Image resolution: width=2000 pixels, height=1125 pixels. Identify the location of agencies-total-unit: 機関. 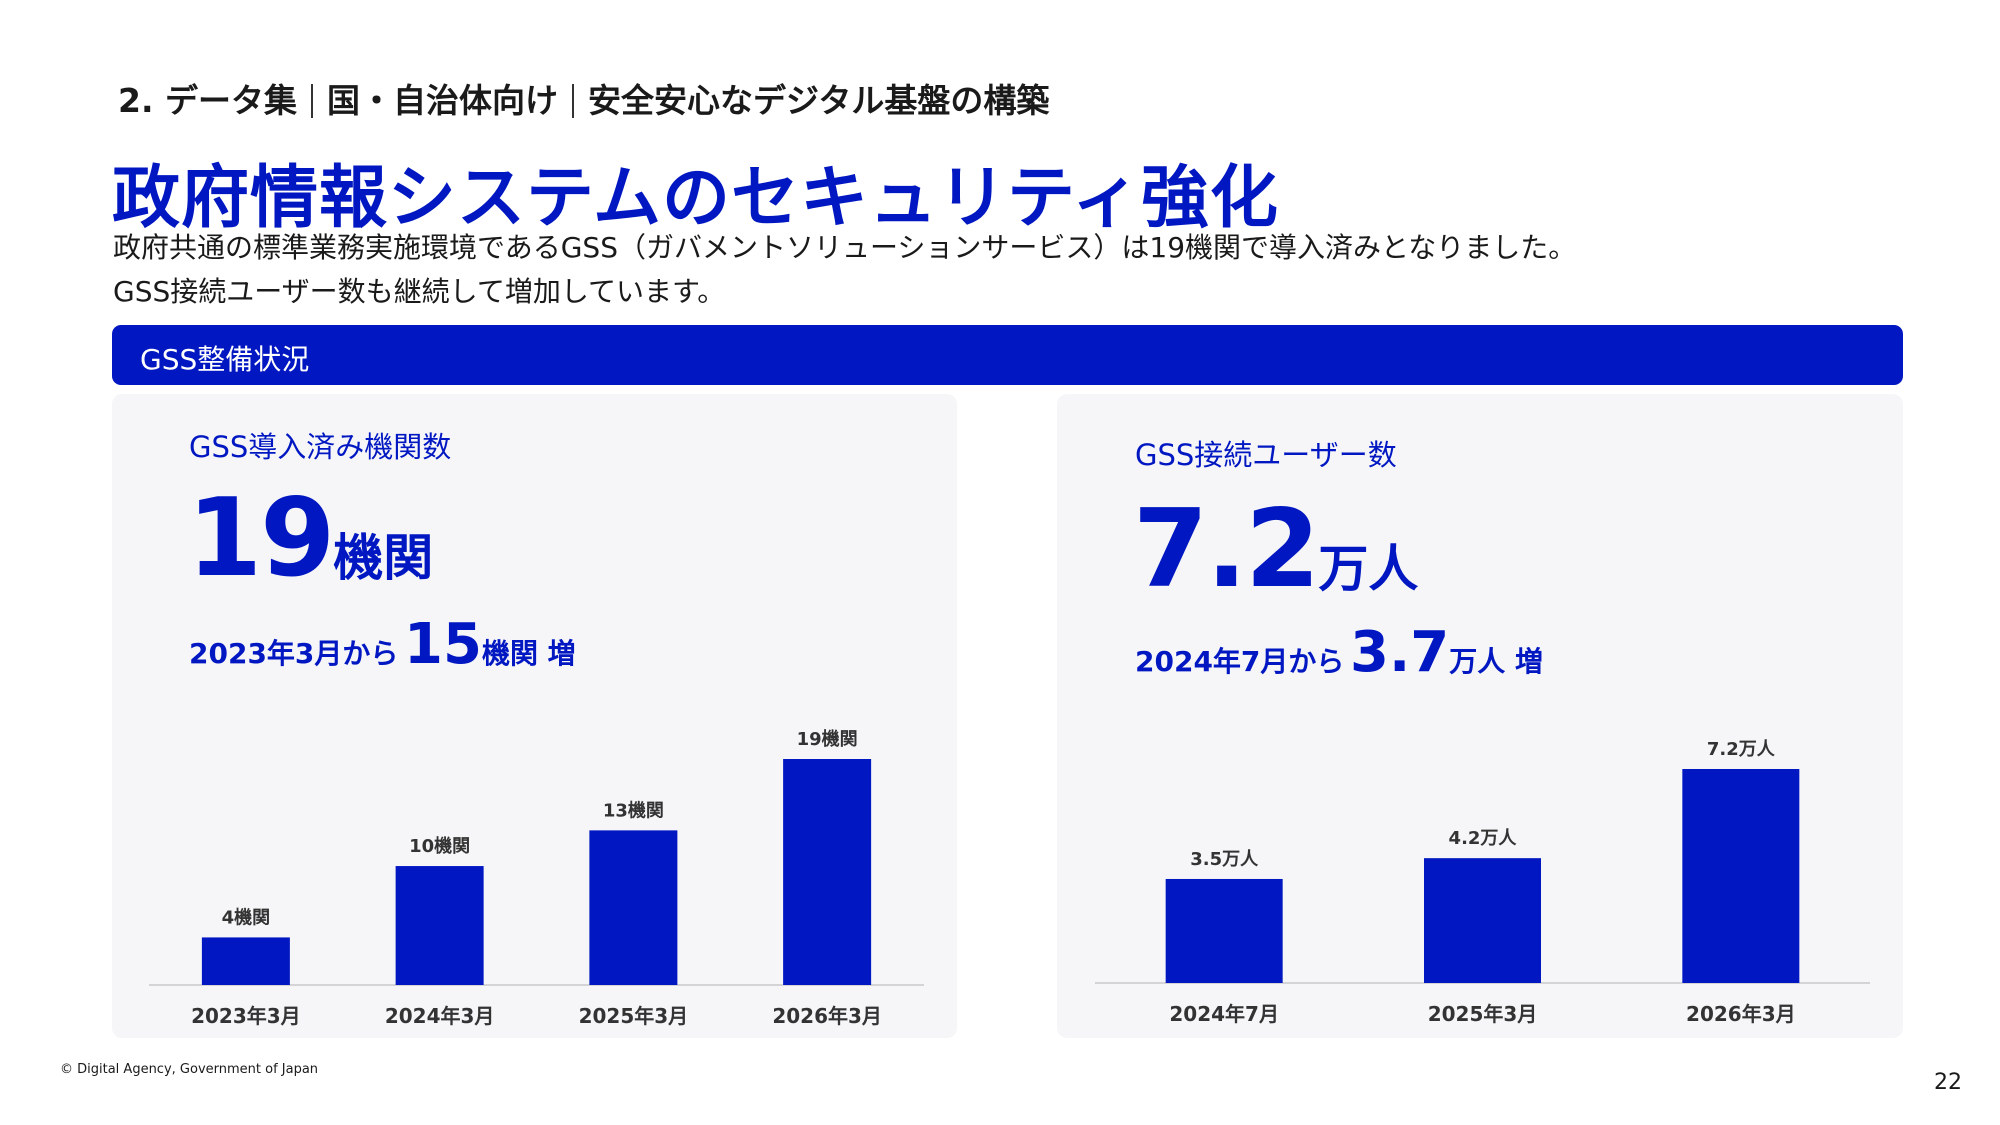
(383, 558).